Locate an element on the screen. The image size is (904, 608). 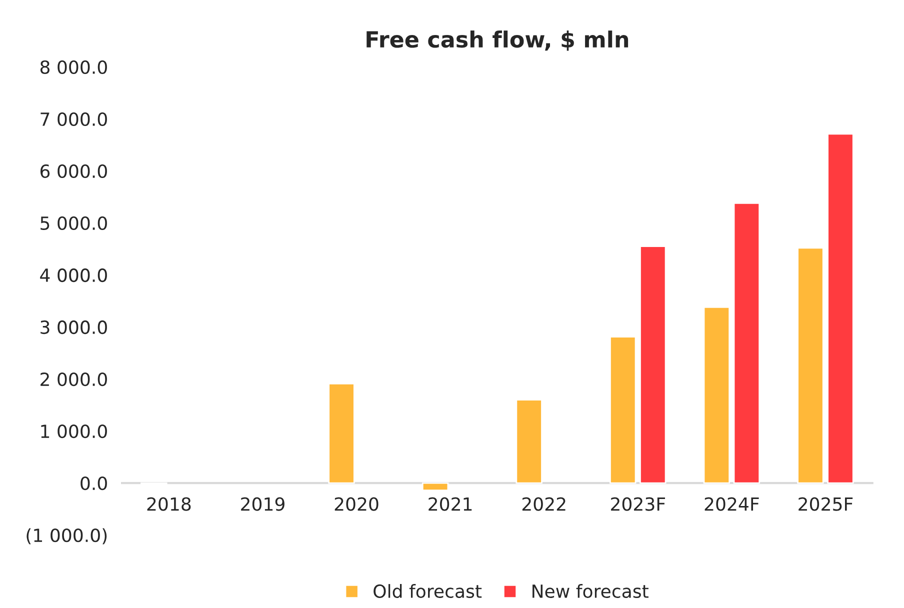
y-tick-label: 1 000.0 is located at coordinates (74, 431).